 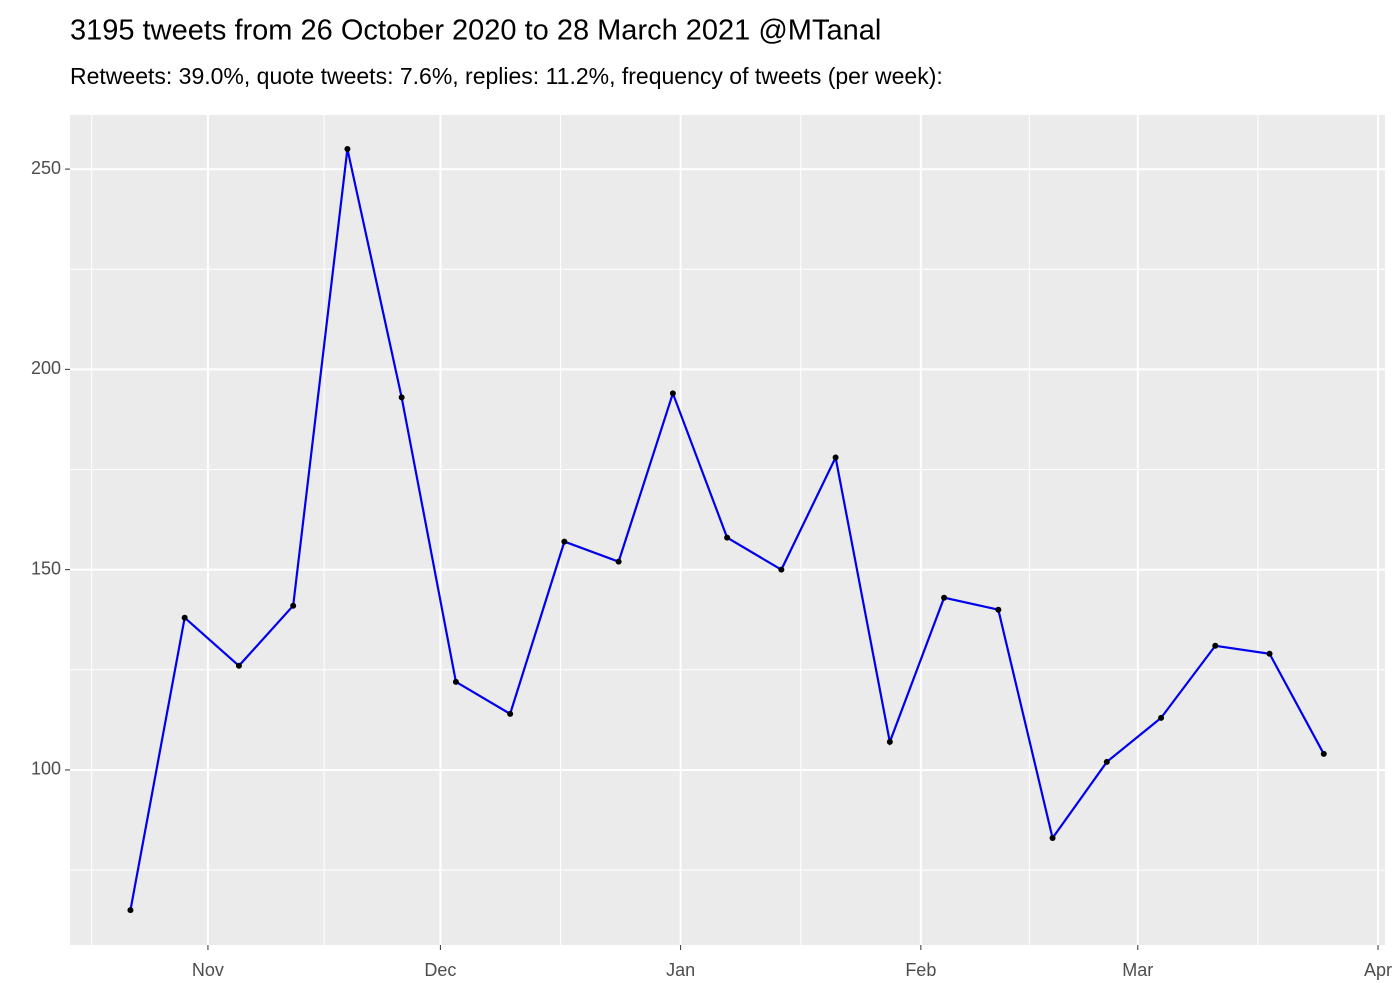 I want to click on y-tick-label: 150, so click(x=46, y=568).